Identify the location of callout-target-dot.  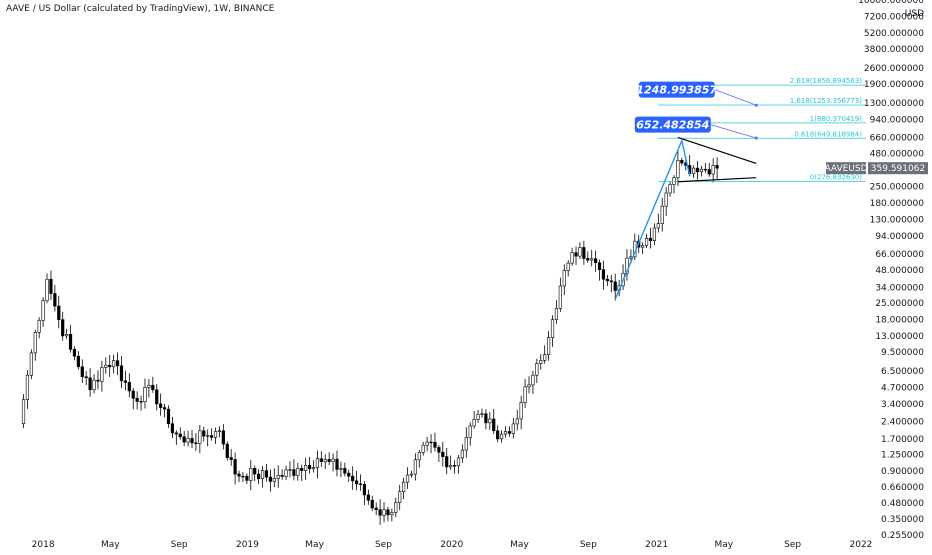
(756, 105).